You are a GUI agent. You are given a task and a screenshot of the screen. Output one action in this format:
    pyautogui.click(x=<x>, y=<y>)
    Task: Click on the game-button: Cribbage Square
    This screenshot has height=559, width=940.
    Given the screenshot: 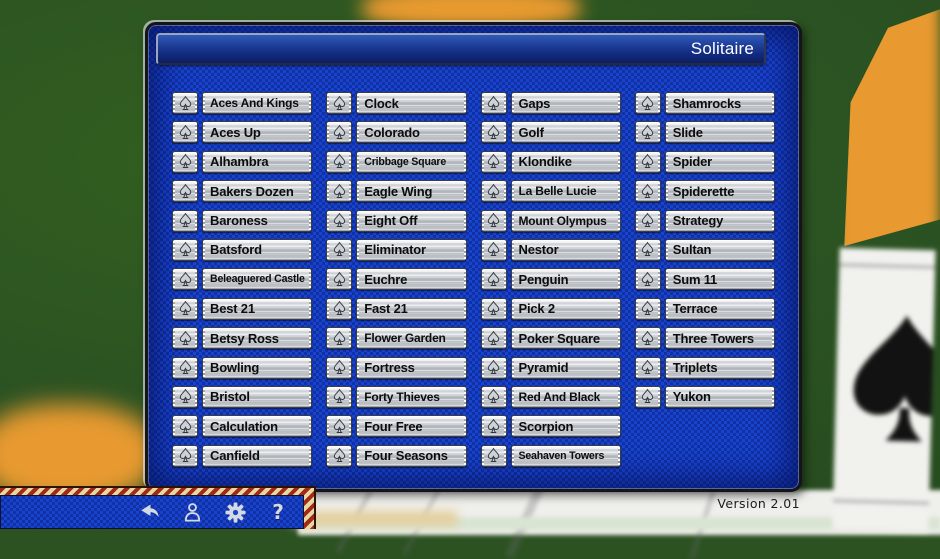 What is the action you would take?
    pyautogui.click(x=411, y=161)
    